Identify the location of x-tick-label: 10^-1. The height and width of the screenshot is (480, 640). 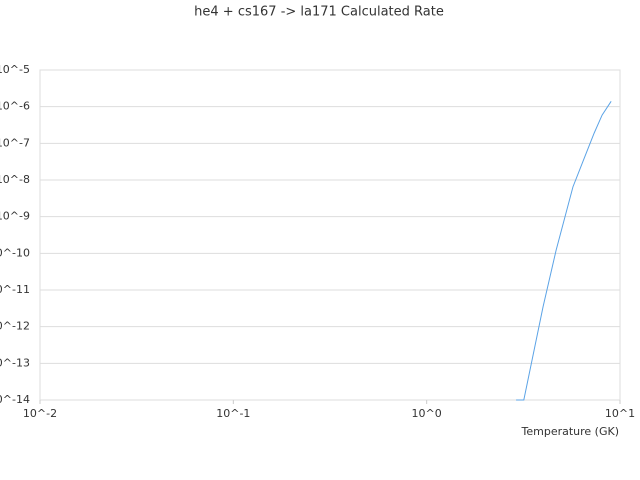
(233, 413).